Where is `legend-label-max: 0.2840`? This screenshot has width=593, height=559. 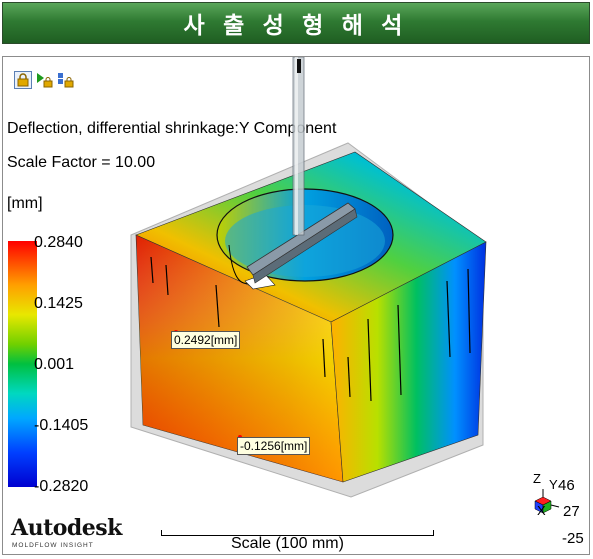 legend-label-max: 0.2840 is located at coordinates (58, 242).